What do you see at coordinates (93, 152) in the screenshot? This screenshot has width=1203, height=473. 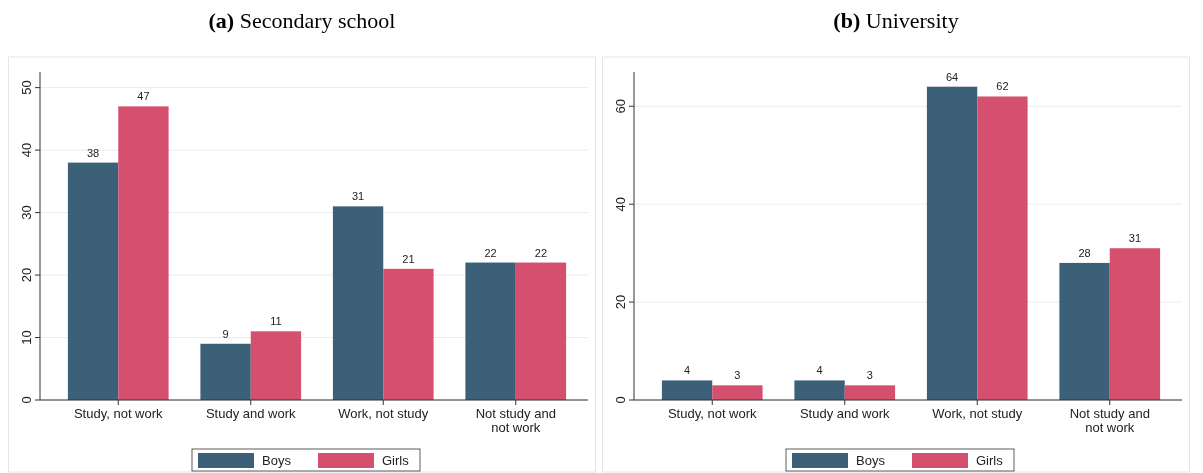 I see `data-label: 38` at bounding box center [93, 152].